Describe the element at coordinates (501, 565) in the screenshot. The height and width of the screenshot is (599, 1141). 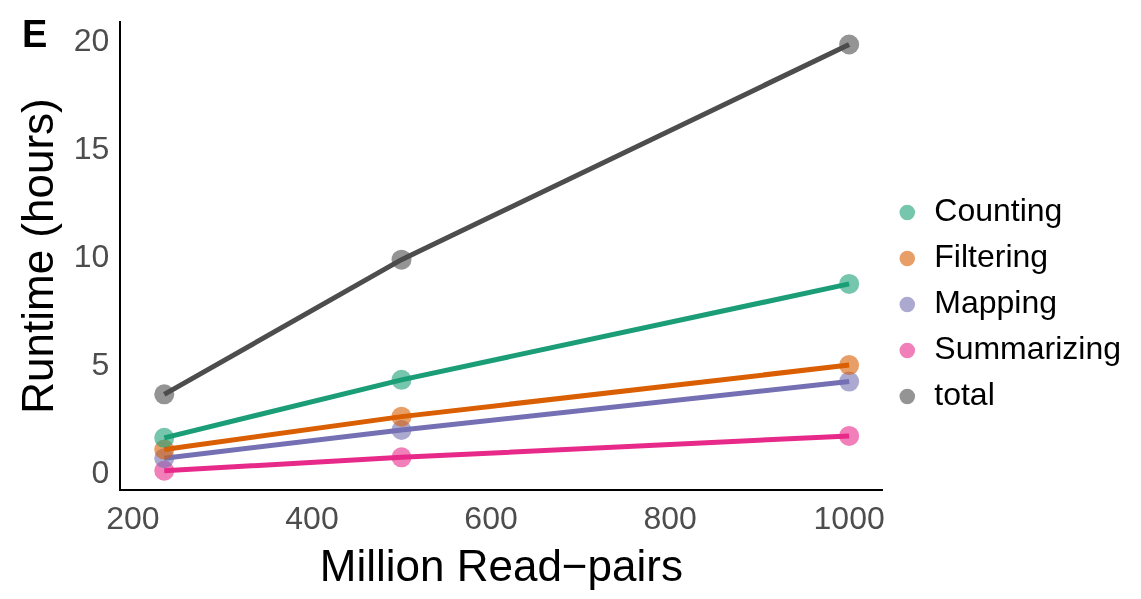
I see `x-axis-title: Million Read−pairs` at that location.